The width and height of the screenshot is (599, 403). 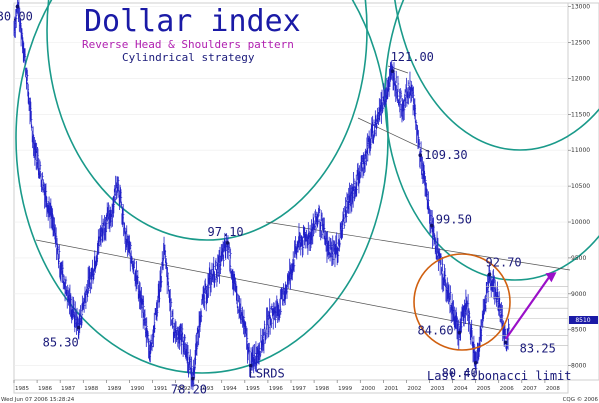 What do you see at coordinates (184, 389) in the screenshot?
I see `x-tick-label: 1992` at bounding box center [184, 389].